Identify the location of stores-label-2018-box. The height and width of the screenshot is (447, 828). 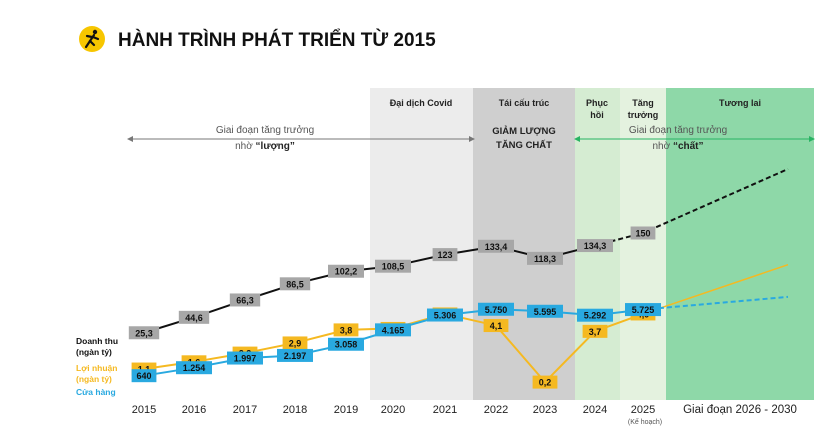
(295, 355).